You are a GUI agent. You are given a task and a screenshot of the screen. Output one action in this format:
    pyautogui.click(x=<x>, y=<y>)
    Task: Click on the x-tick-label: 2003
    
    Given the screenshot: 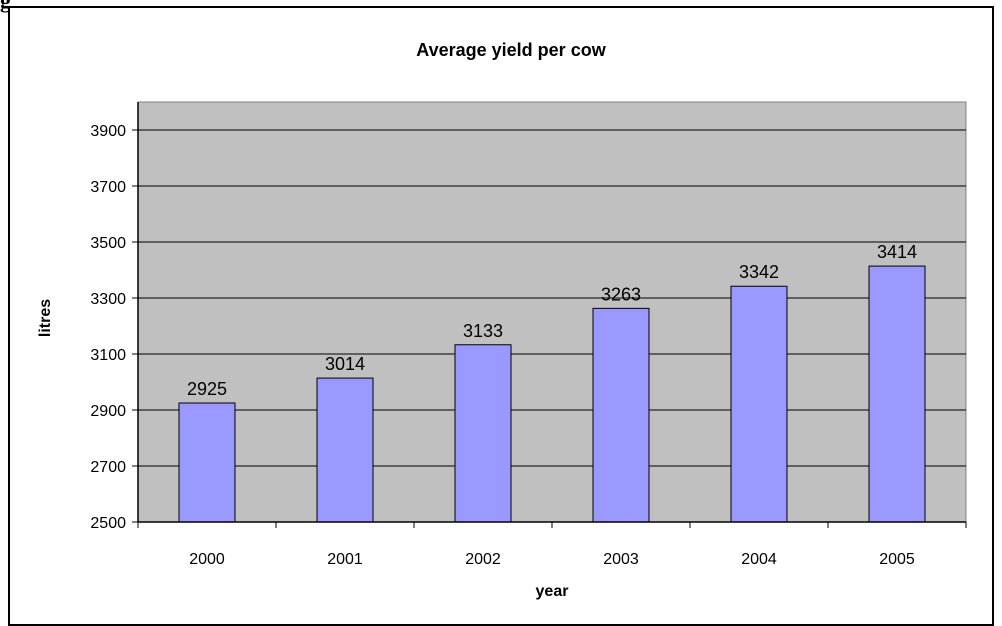 What is the action you would take?
    pyautogui.click(x=621, y=559)
    